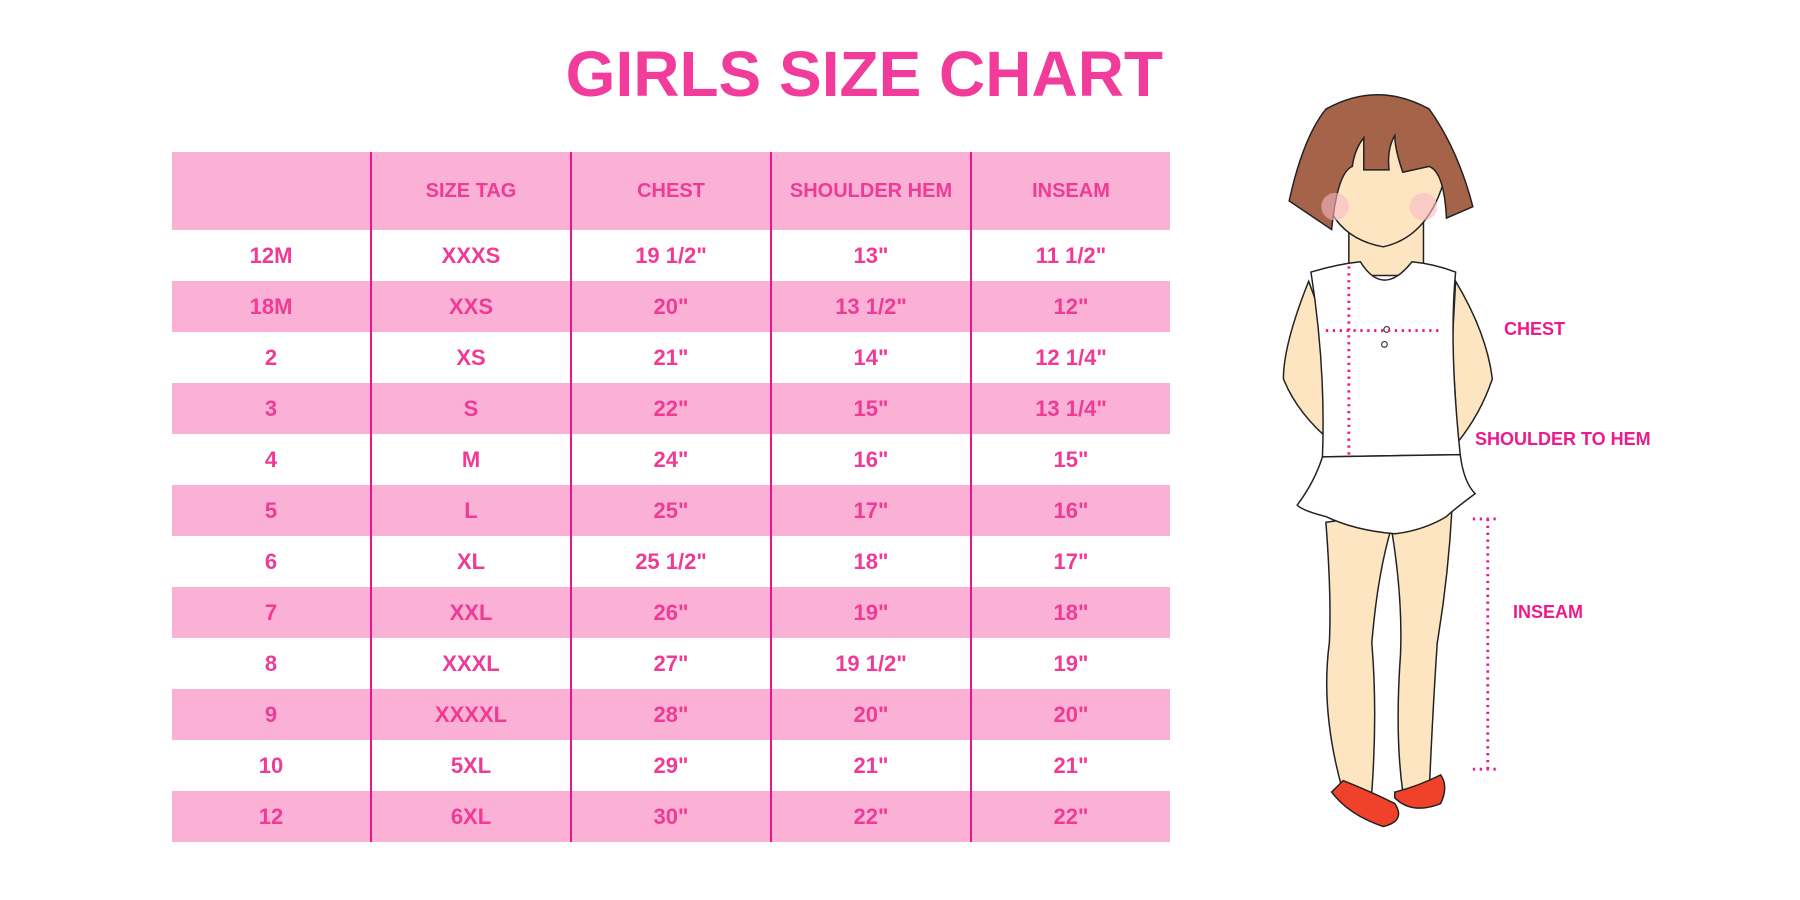  What do you see at coordinates (470, 408) in the screenshot?
I see `table-cell: S` at bounding box center [470, 408].